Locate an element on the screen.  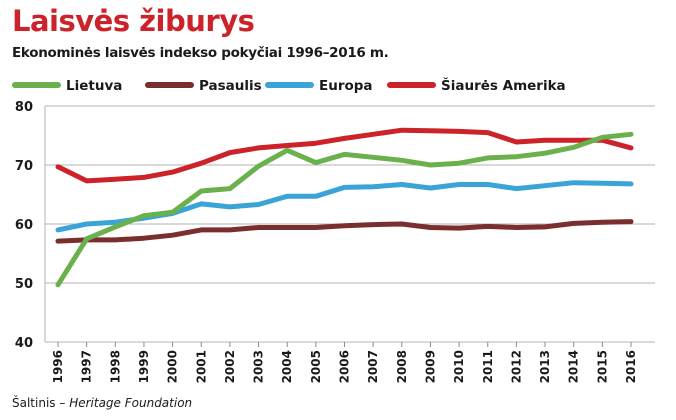
chart-legend: Lietuva Pasaulis Europa Šiaurės Amerika is located at coordinates (289, 85).